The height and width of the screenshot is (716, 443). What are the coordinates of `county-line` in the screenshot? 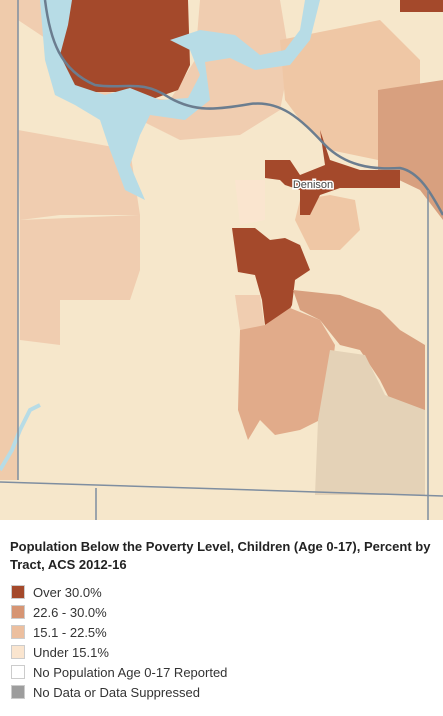 It's located at (221, 489).